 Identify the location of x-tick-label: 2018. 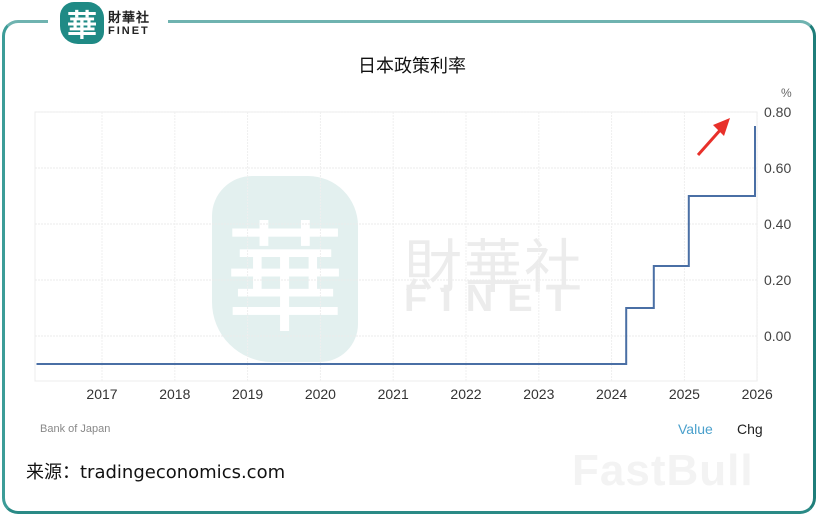
(174, 394).